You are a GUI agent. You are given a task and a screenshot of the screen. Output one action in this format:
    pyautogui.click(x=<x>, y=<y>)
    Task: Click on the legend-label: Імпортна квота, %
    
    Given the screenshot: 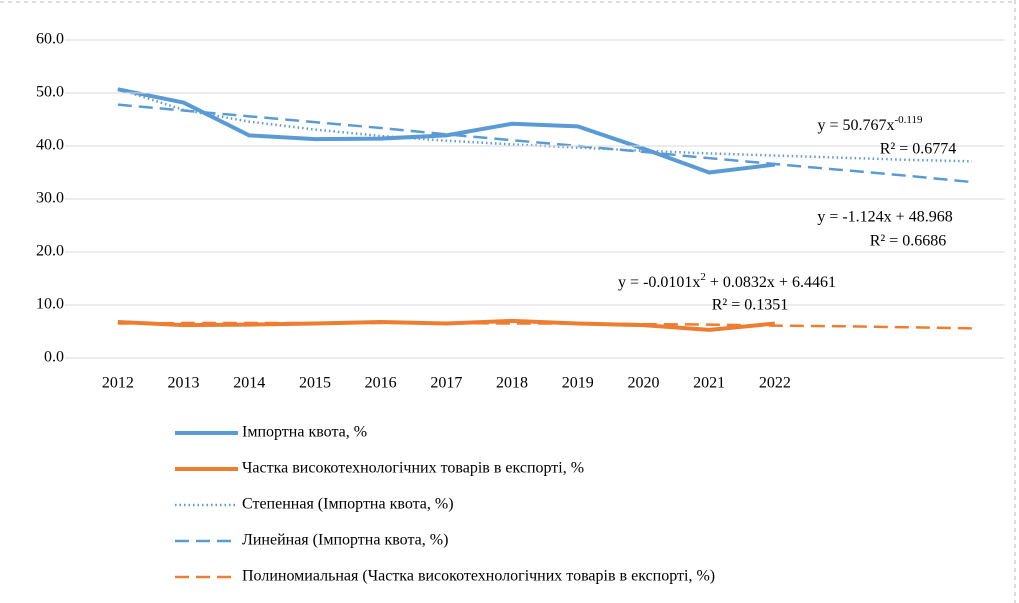 What is the action you would take?
    pyautogui.click(x=304, y=432)
    